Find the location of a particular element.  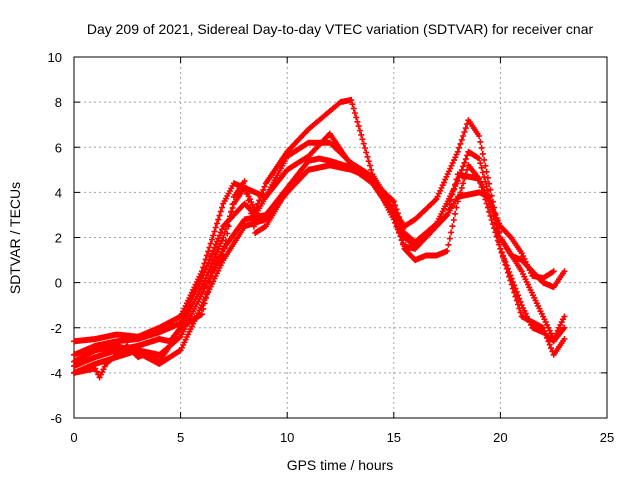

x-tick-label: 20 is located at coordinates (500, 437).